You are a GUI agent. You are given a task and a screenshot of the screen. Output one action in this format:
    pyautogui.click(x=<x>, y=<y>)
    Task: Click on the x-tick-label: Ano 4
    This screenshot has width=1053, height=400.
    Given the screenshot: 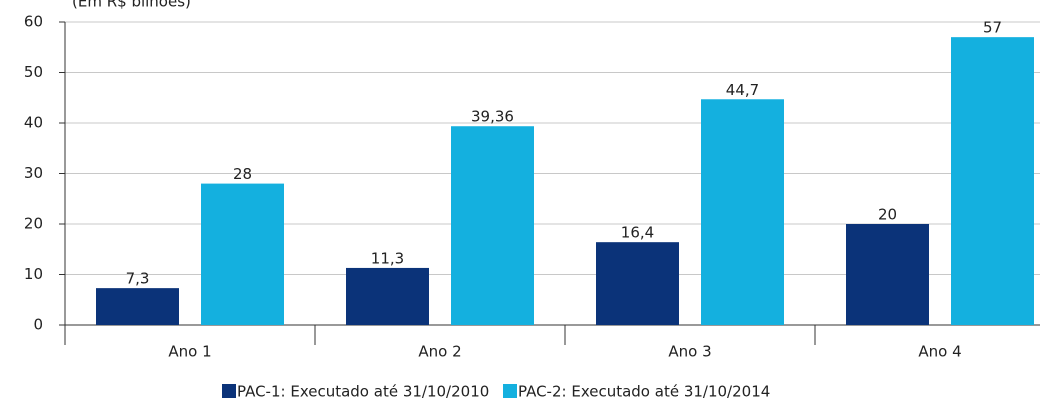 What is the action you would take?
    pyautogui.click(x=939, y=352)
    